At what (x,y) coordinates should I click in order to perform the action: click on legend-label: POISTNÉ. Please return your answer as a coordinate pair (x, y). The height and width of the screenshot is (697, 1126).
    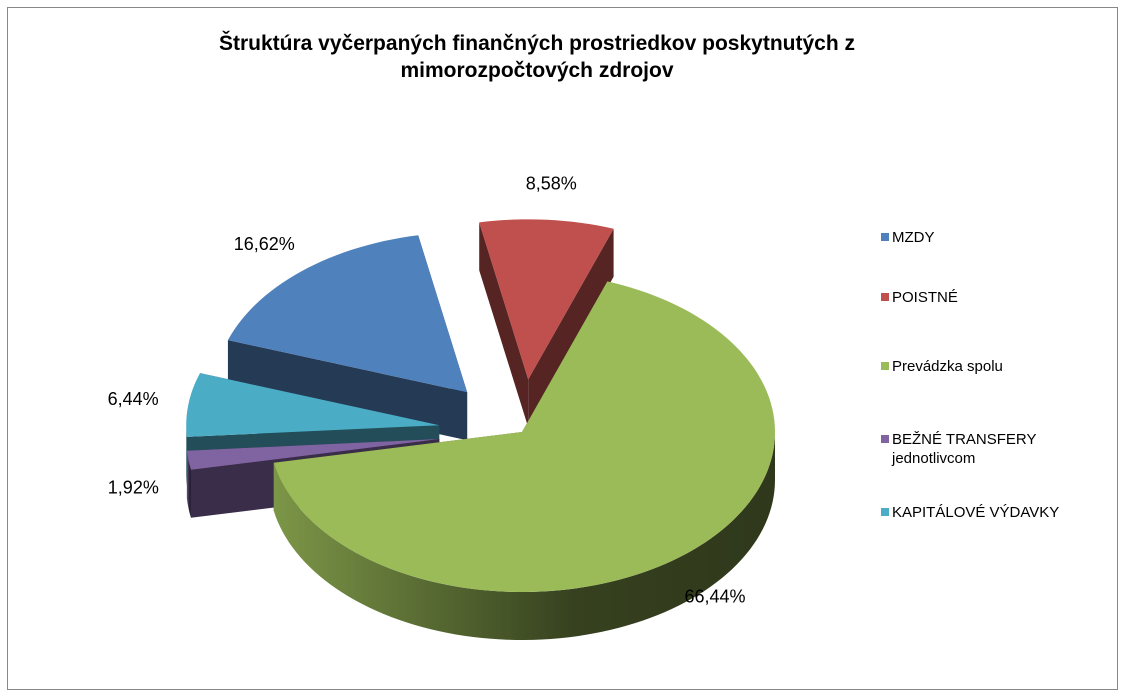
    Looking at the image, I should click on (925, 297).